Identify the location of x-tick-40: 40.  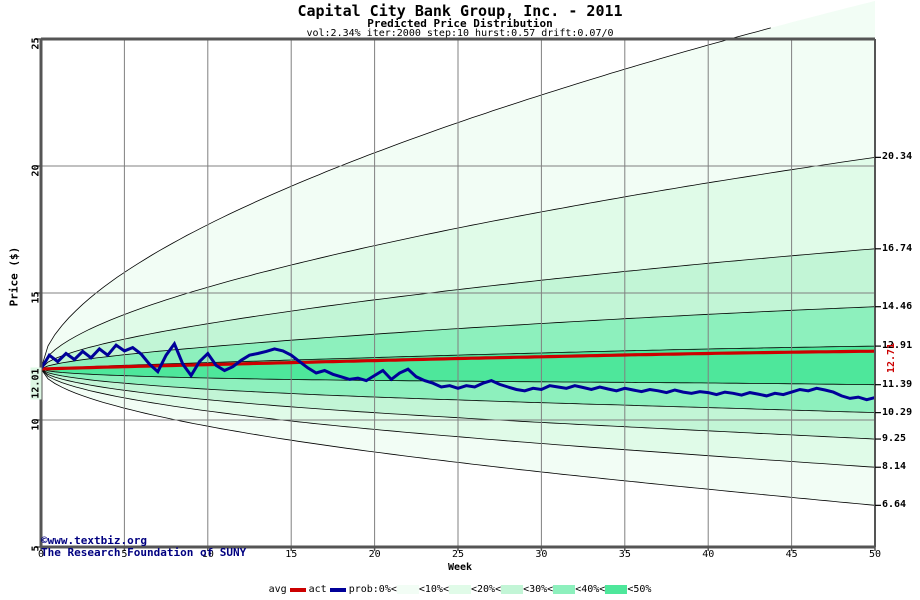
(708, 554).